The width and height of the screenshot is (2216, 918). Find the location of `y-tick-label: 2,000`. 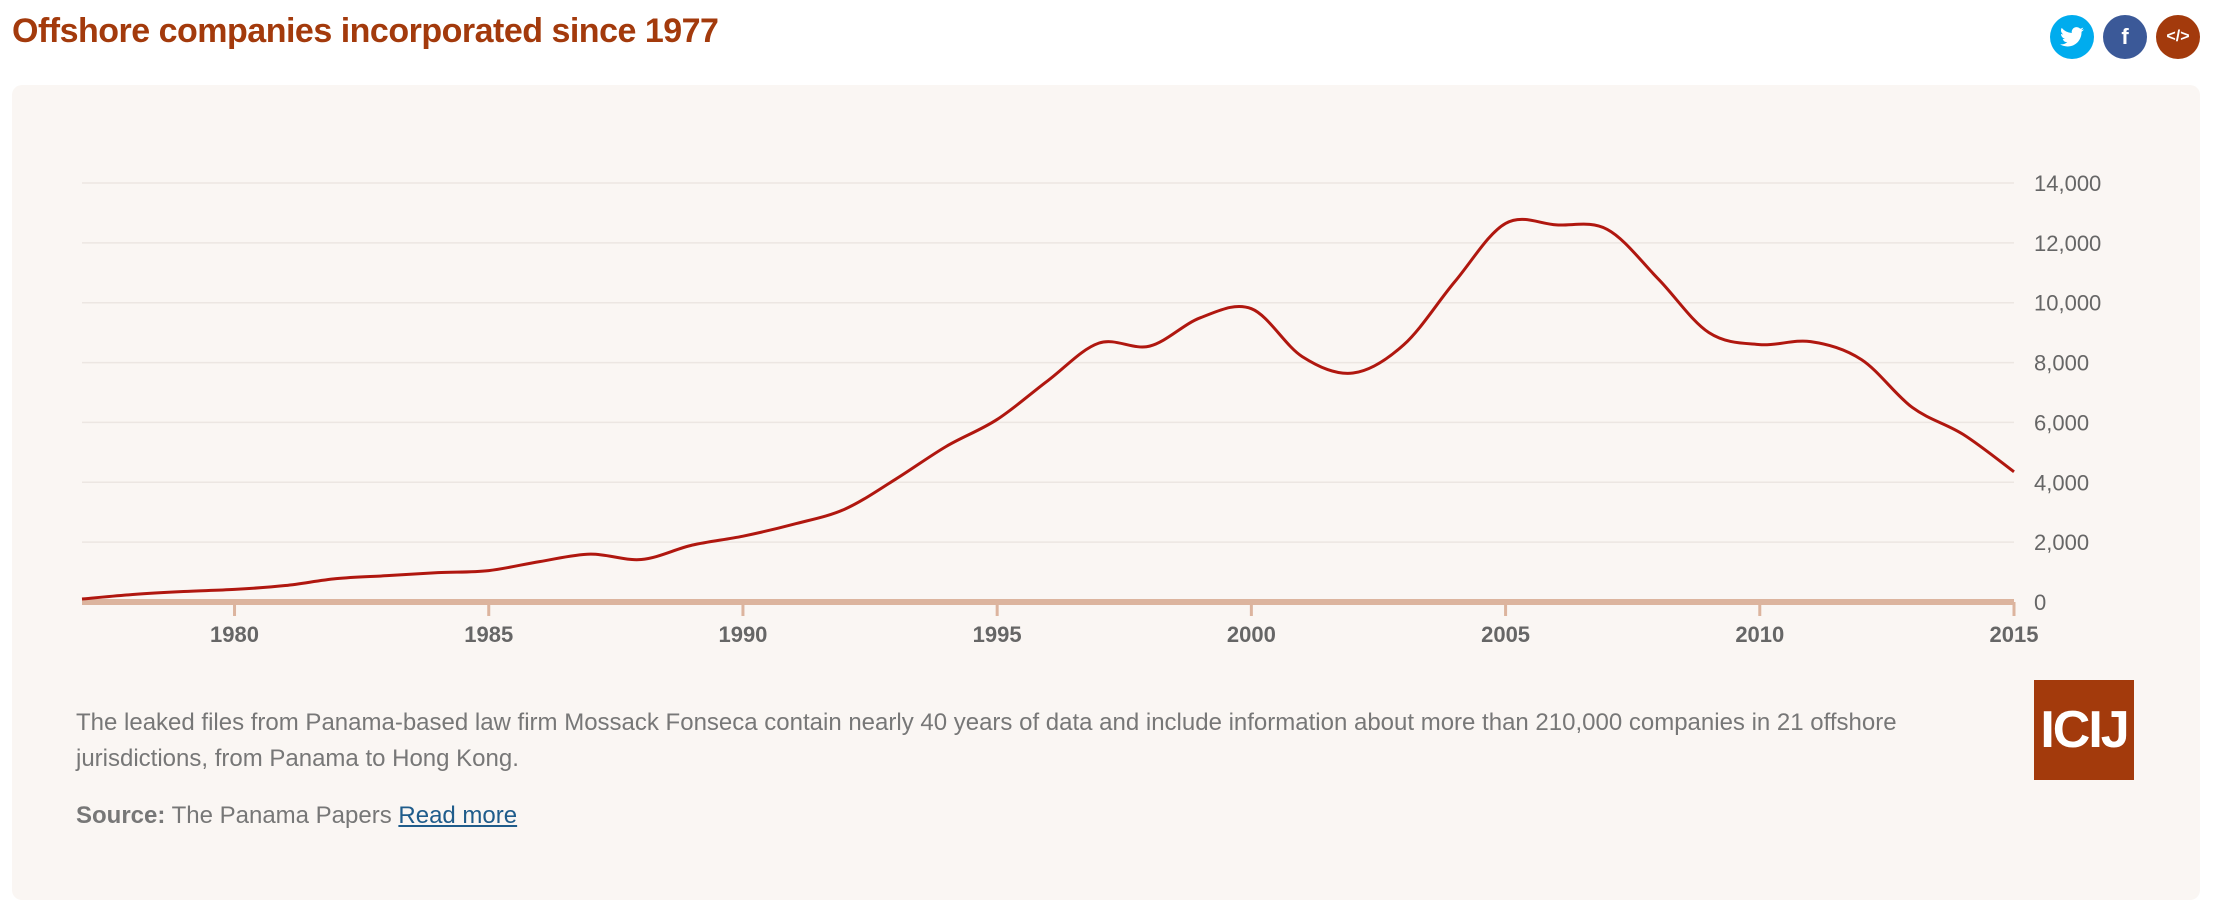

y-tick-label: 2,000 is located at coordinates (2061, 542).